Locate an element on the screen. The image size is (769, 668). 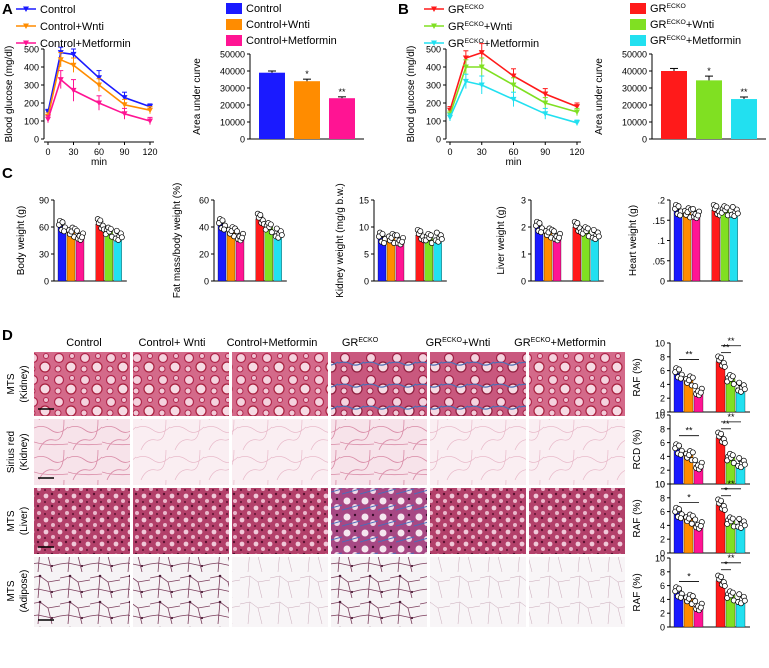
legend-label: Control is located at coordinates (57, 10).